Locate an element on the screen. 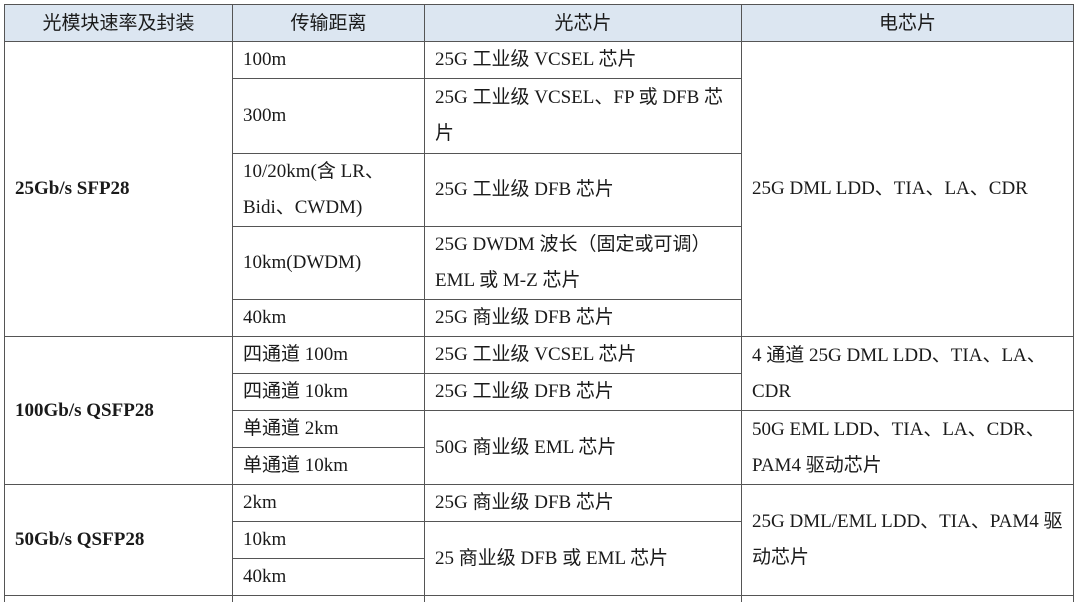 This screenshot has width=1077, height=602. distance-cell: 2km is located at coordinates (329, 503).